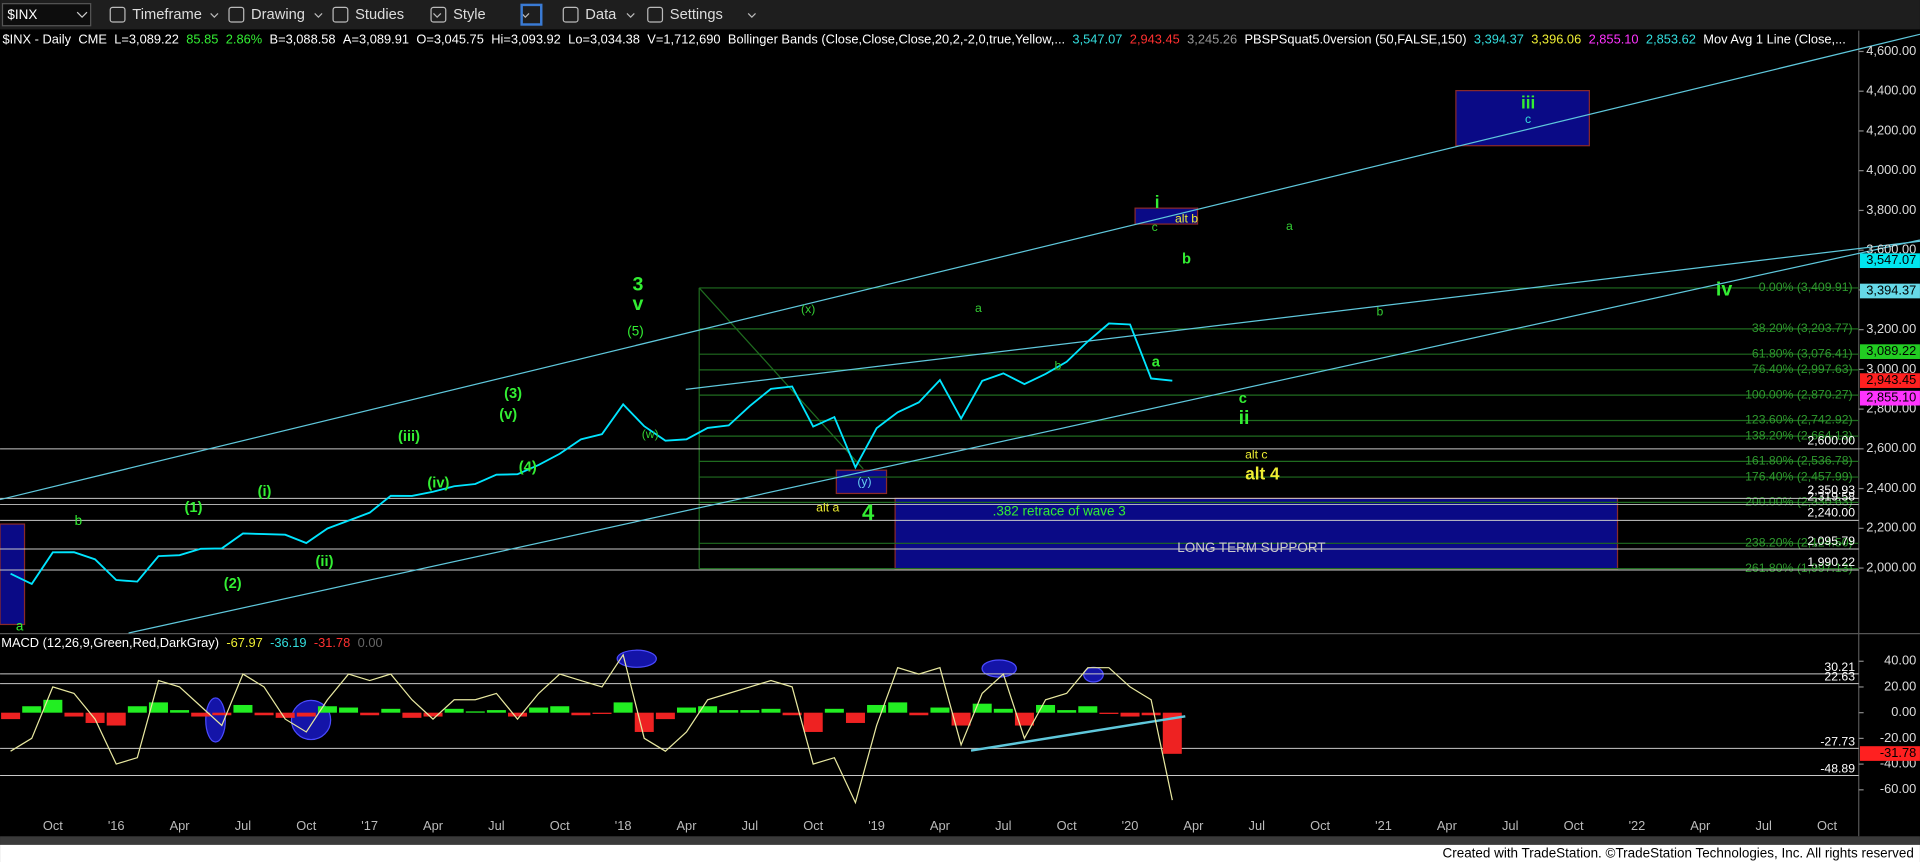 Image resolution: width=1920 pixels, height=862 pixels. I want to click on level-label: 2,350.93, so click(1831, 490).